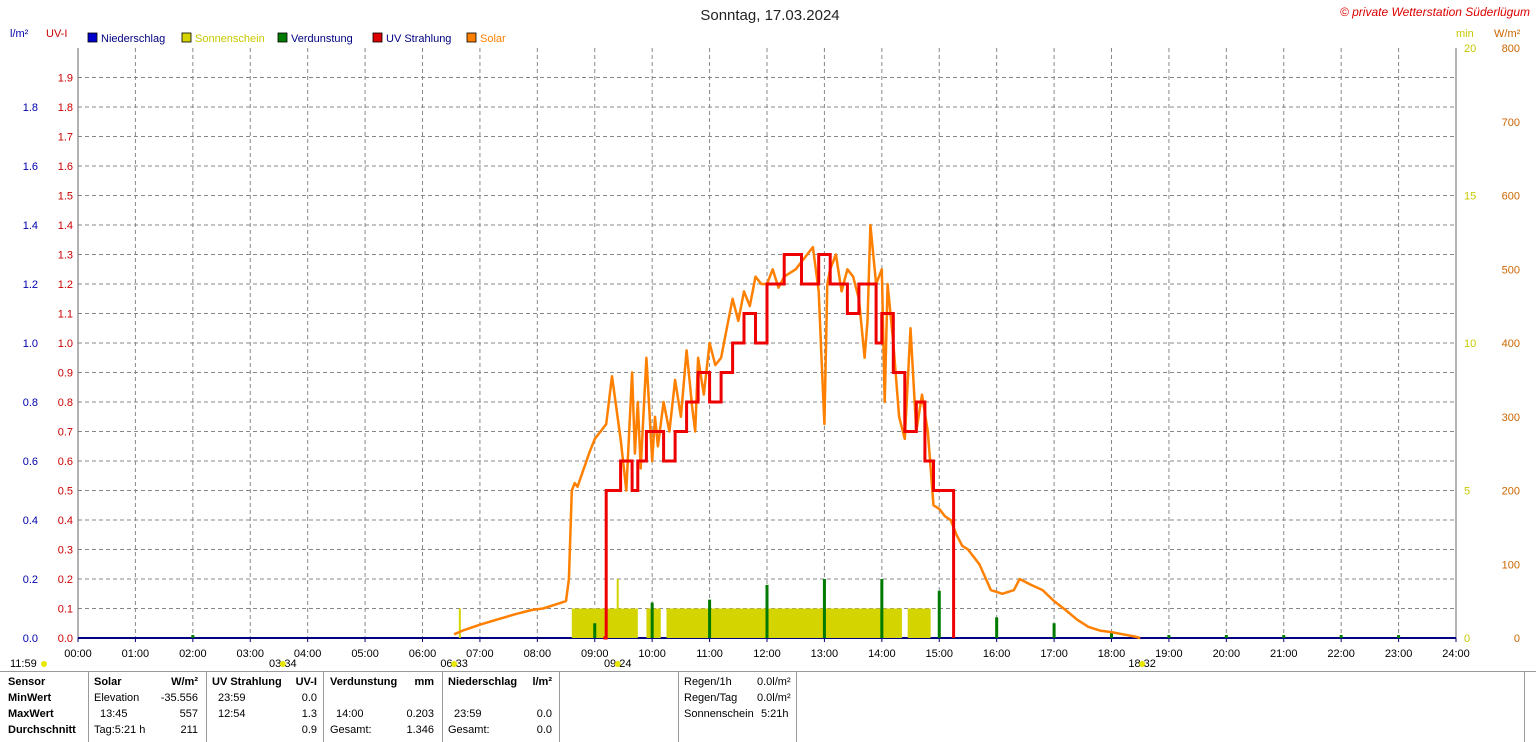  I want to click on uv-max-time: 12:54, so click(232, 714).